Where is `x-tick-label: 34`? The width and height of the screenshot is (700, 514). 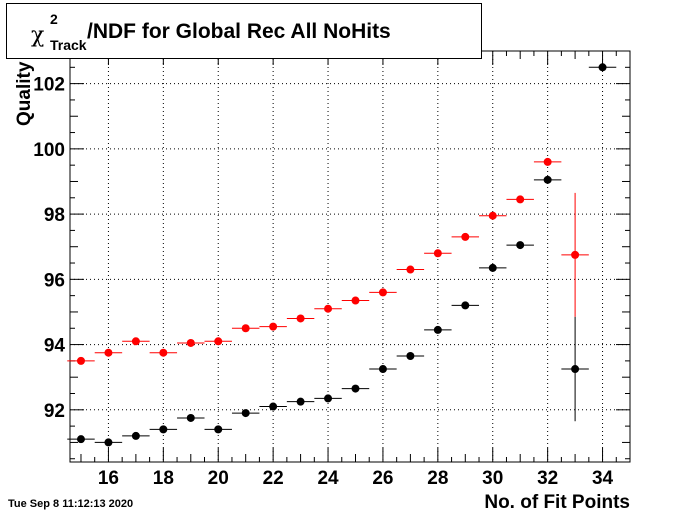
x-tick-label: 34 is located at coordinates (603, 478).